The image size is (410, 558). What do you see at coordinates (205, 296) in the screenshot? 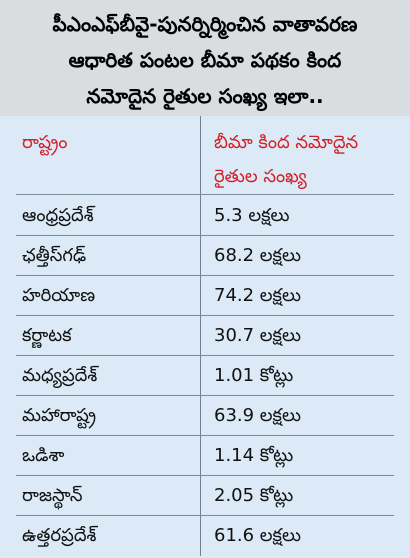
I see `table-row: హరియాణ 74.2 లక్షలు` at bounding box center [205, 296].